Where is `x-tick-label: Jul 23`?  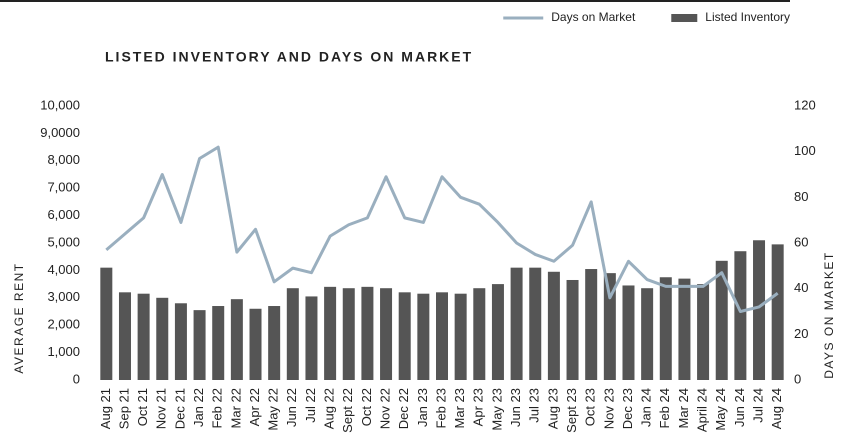 x-tick-label: Jul 23 is located at coordinates (534, 405).